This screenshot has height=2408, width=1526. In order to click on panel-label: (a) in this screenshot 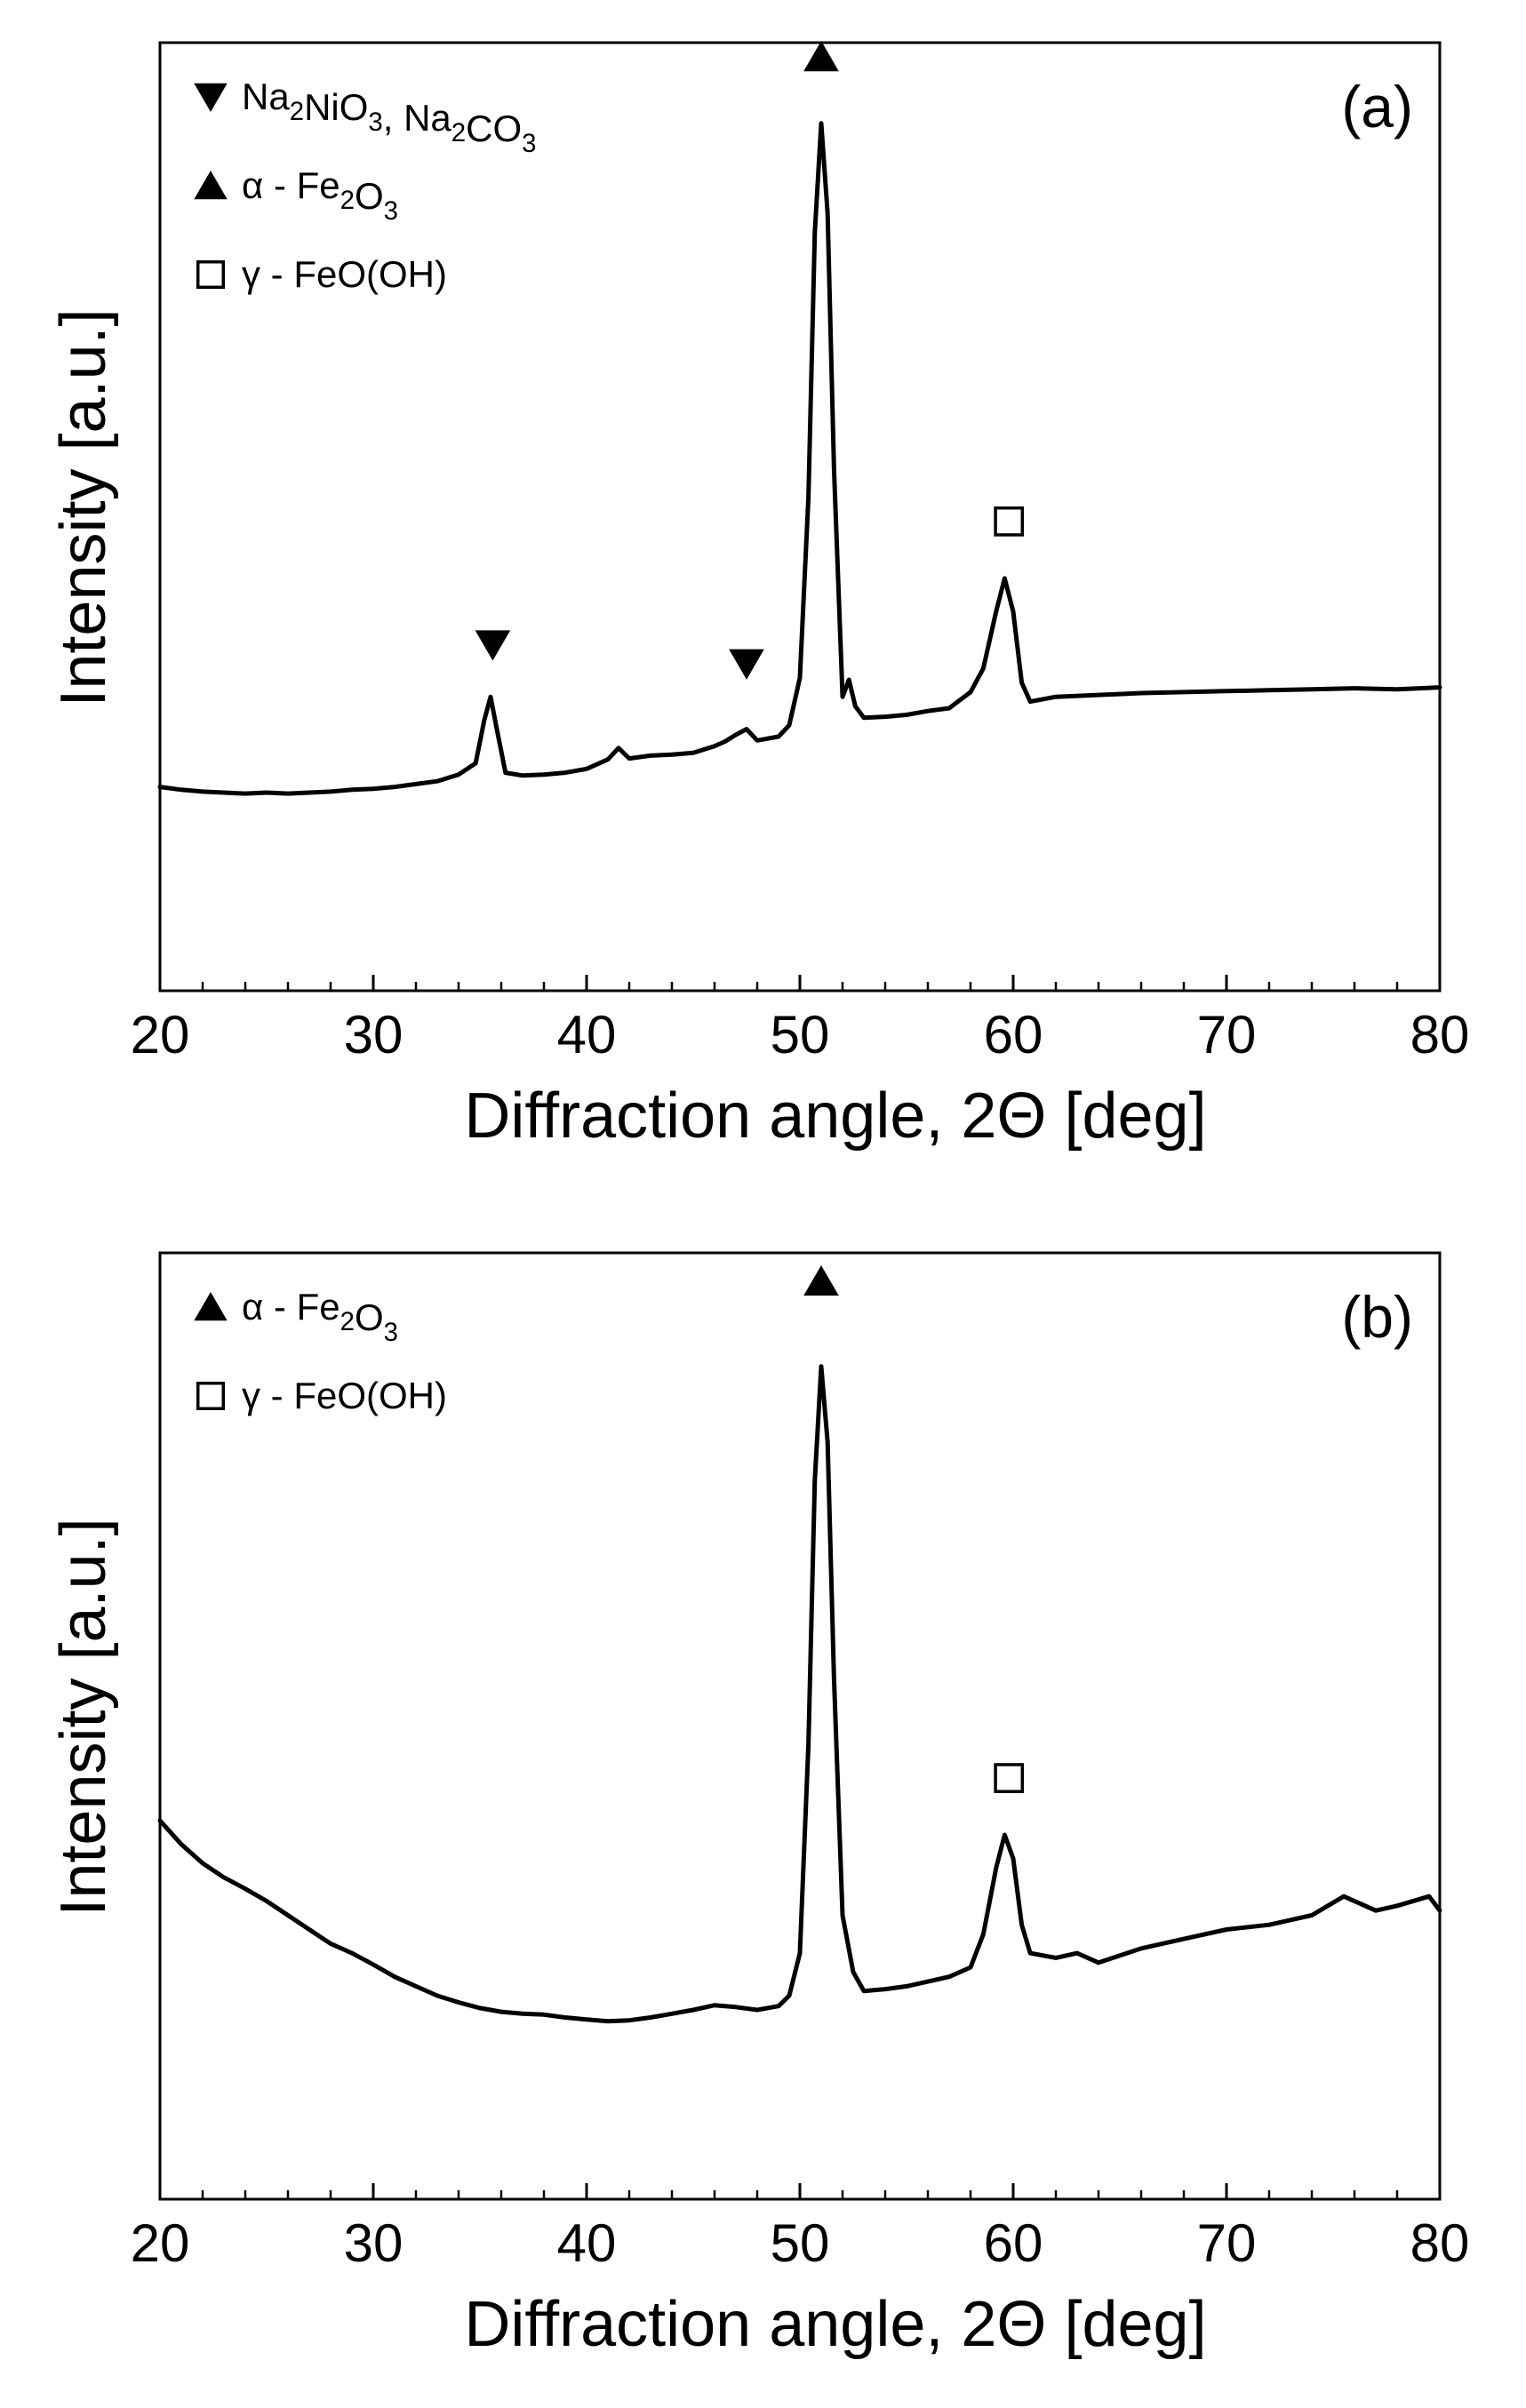, I will do `click(1377, 107)`.